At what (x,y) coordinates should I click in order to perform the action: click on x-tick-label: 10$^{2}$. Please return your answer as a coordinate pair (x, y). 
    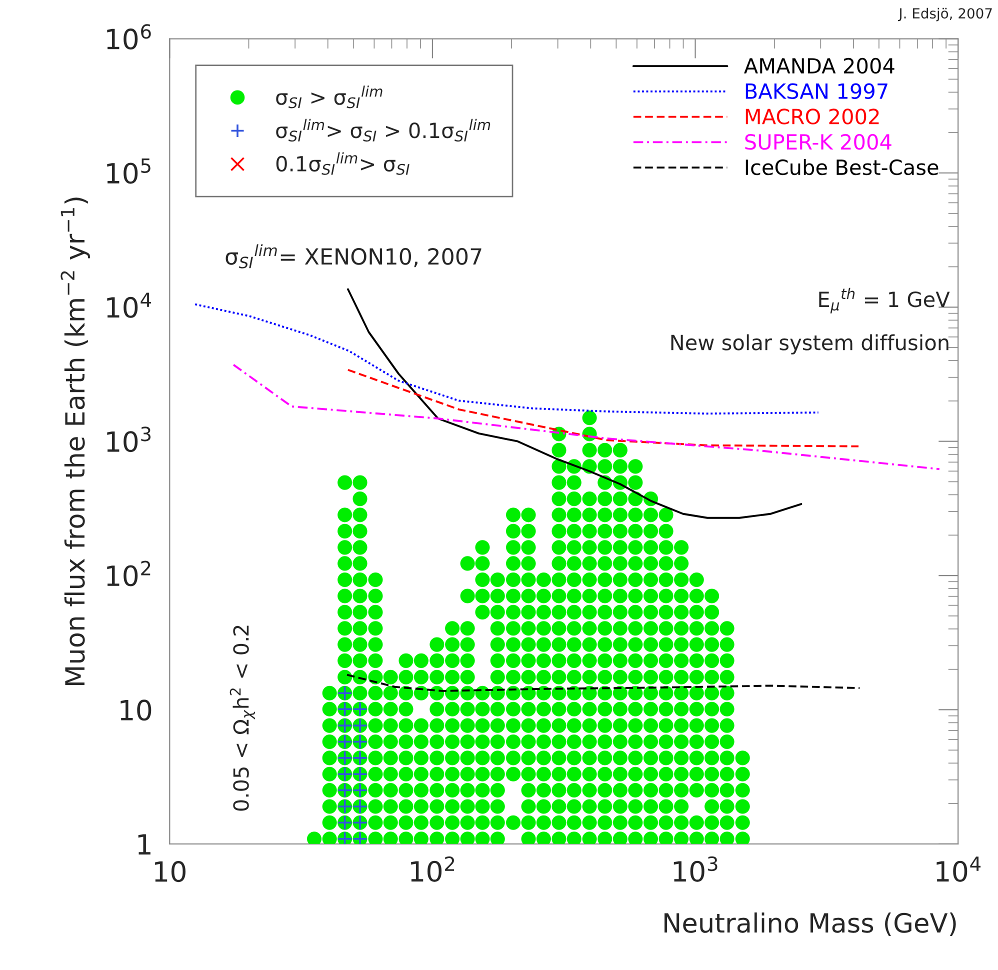
    Looking at the image, I should click on (432, 869).